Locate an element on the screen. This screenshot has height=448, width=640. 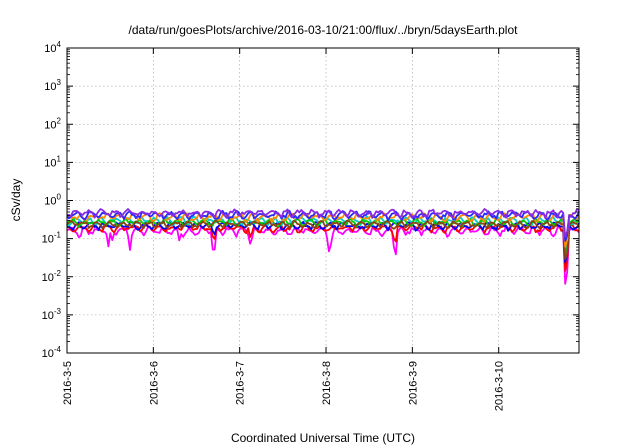
x-tick-label: 2016-3-7 is located at coordinates (241, 383).